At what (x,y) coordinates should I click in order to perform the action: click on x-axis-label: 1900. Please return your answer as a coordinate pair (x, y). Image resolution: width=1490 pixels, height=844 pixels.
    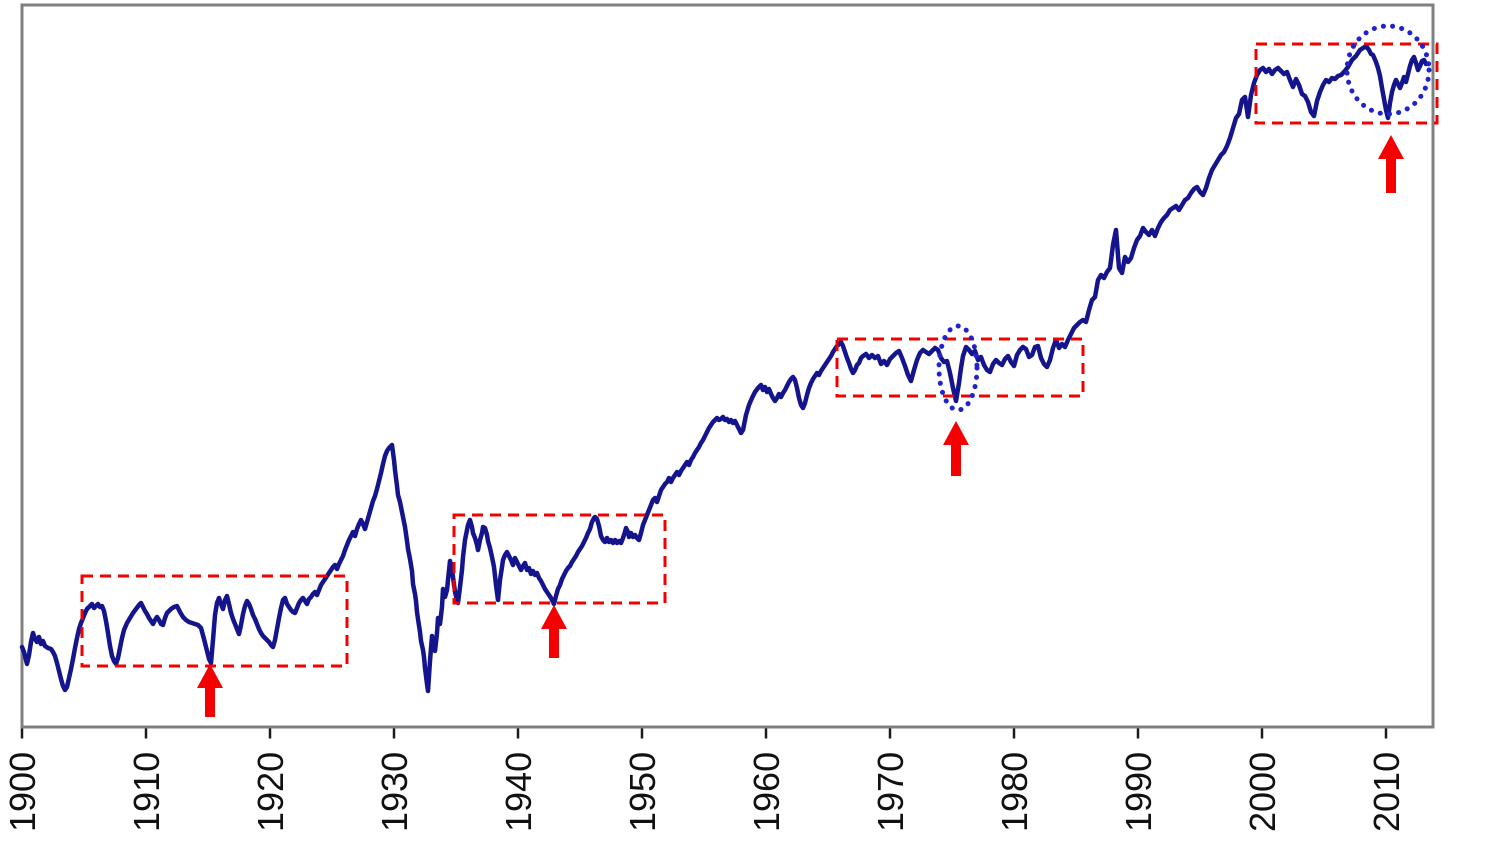
    Looking at the image, I should click on (22, 792).